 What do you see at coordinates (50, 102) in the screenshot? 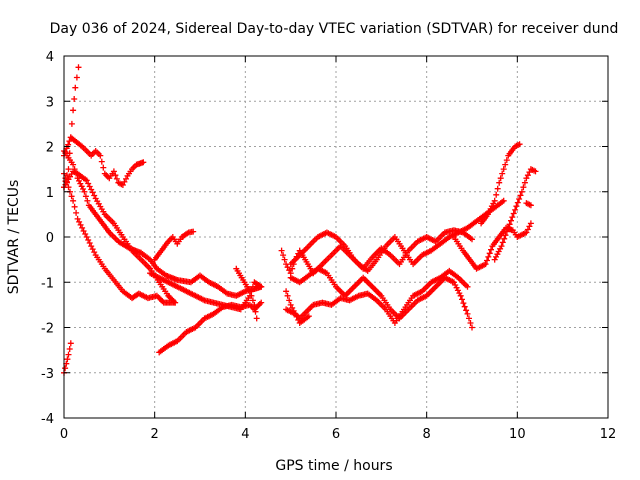
I see `y-tick-label: 3` at bounding box center [50, 102].